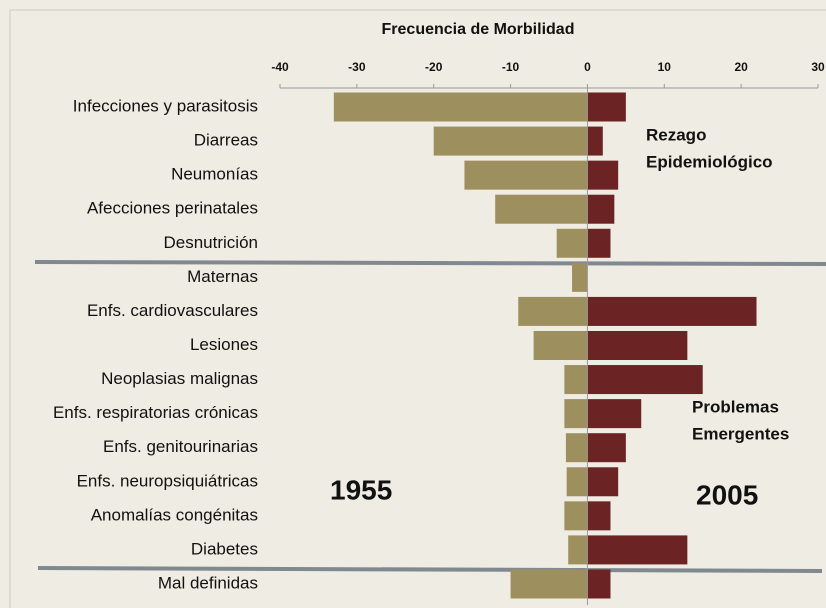  I want to click on chart-title: Frecuencia de Morbilidad, so click(478, 29).